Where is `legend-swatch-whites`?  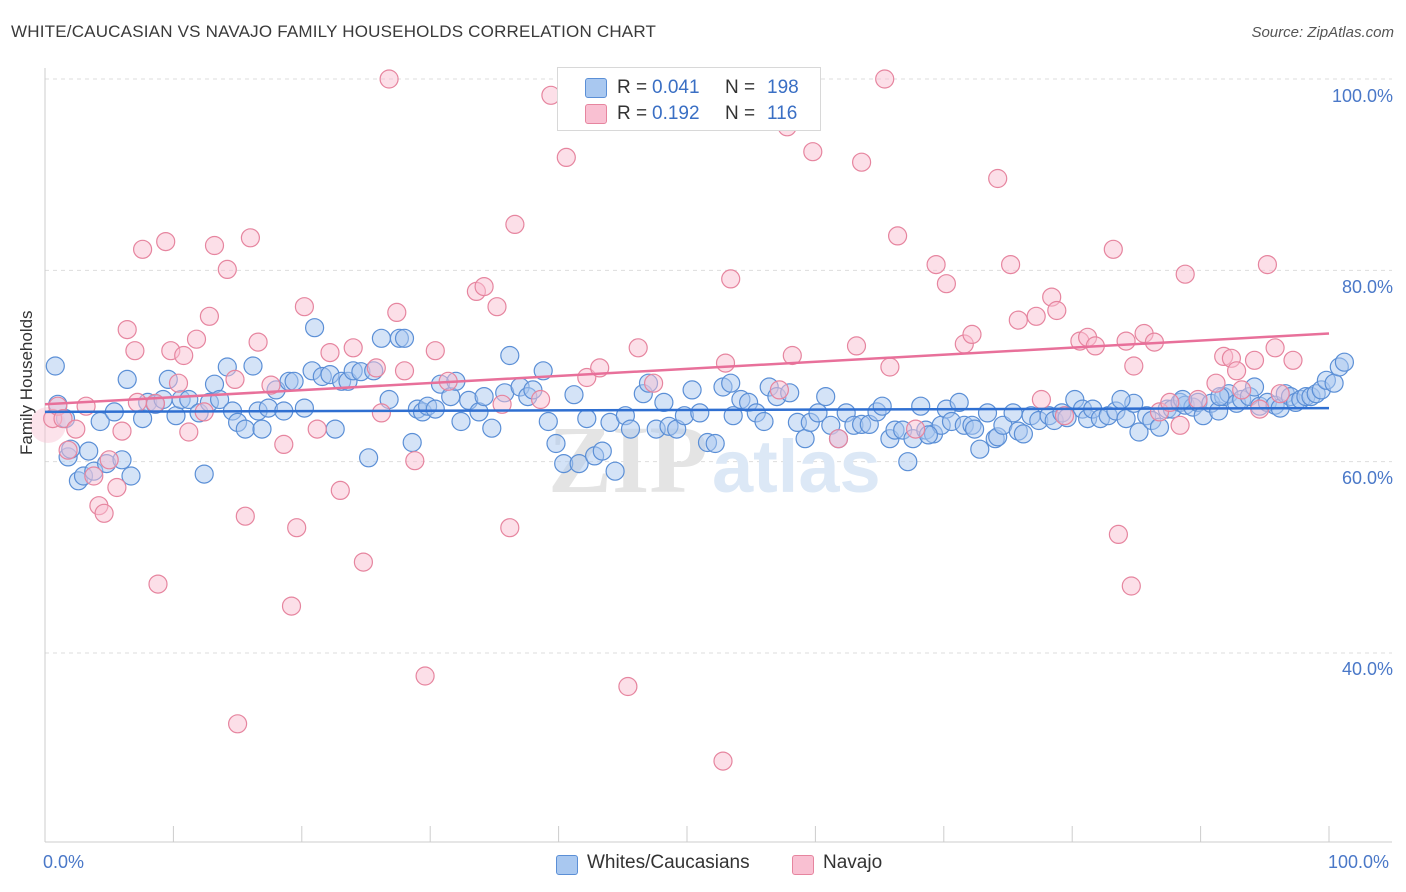
legend-swatch-whites is located at coordinates (596, 88).